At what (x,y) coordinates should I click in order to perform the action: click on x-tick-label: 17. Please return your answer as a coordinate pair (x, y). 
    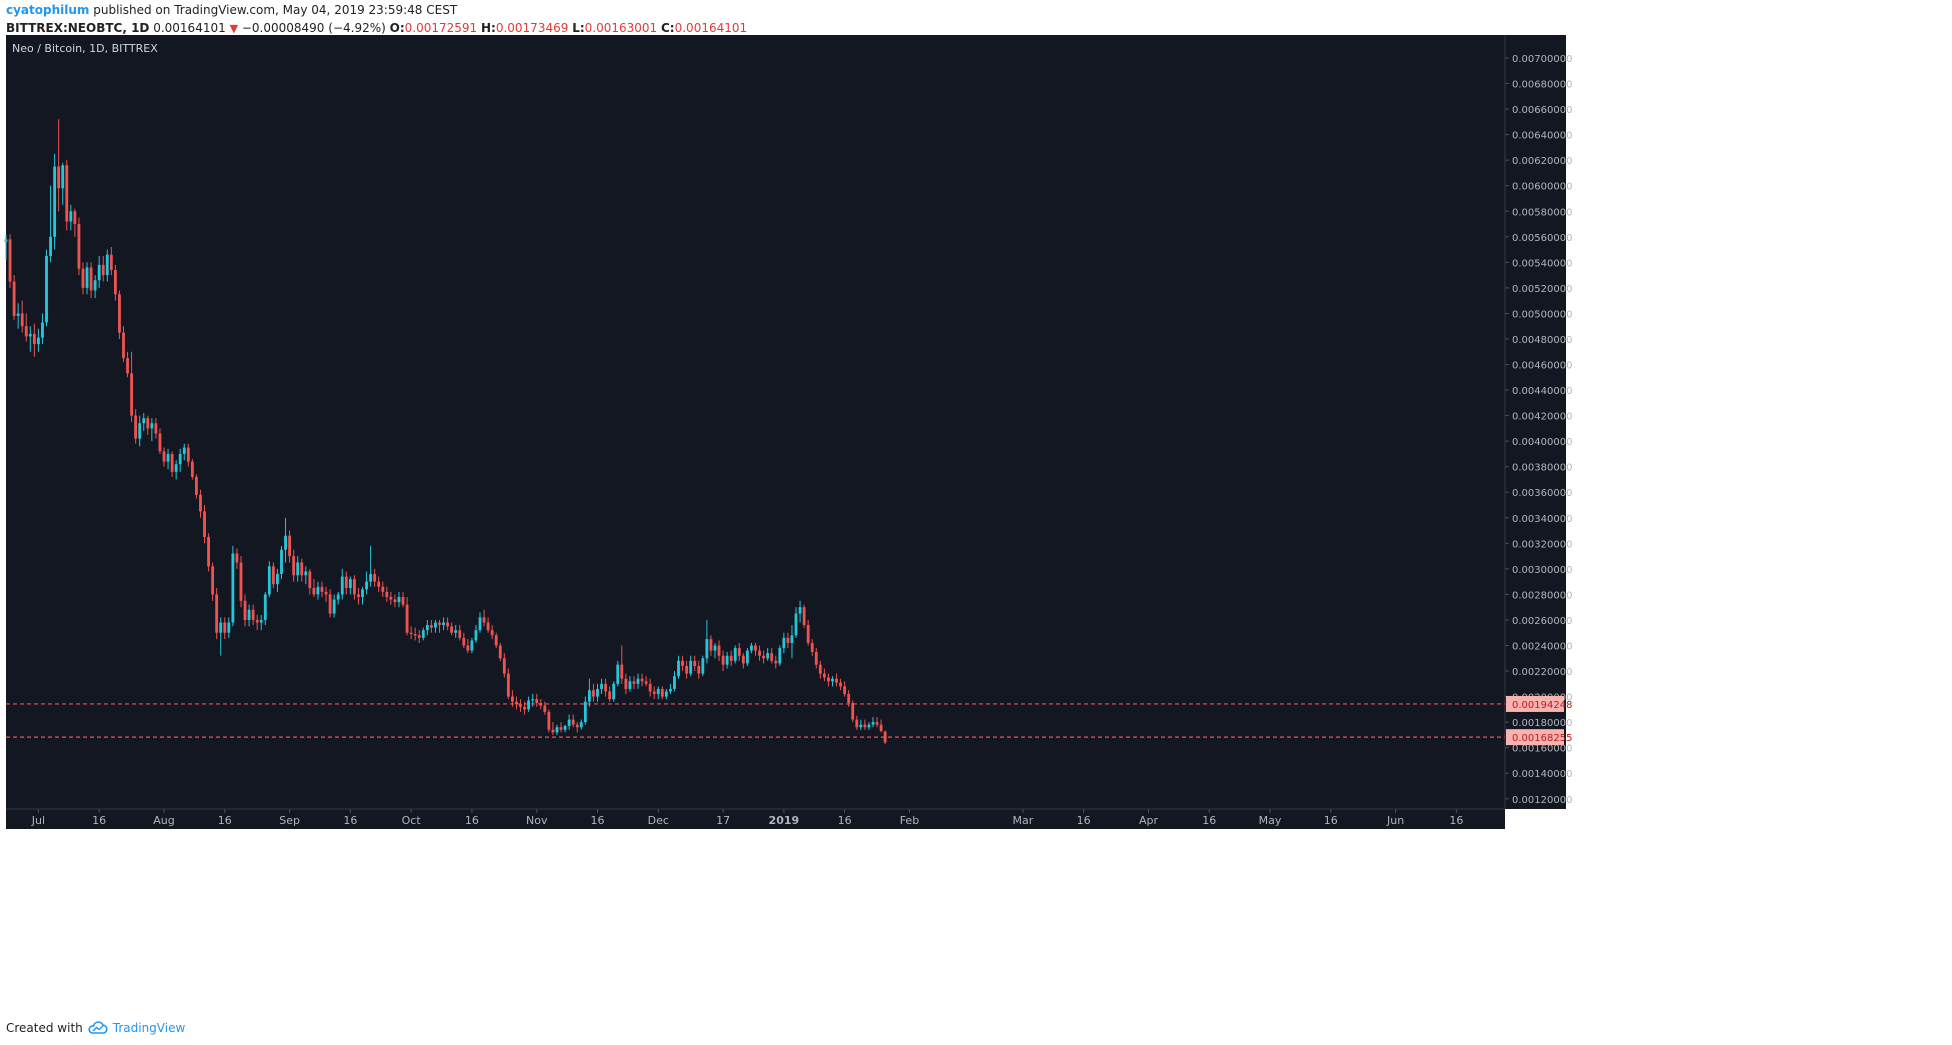
    Looking at the image, I should click on (723, 820).